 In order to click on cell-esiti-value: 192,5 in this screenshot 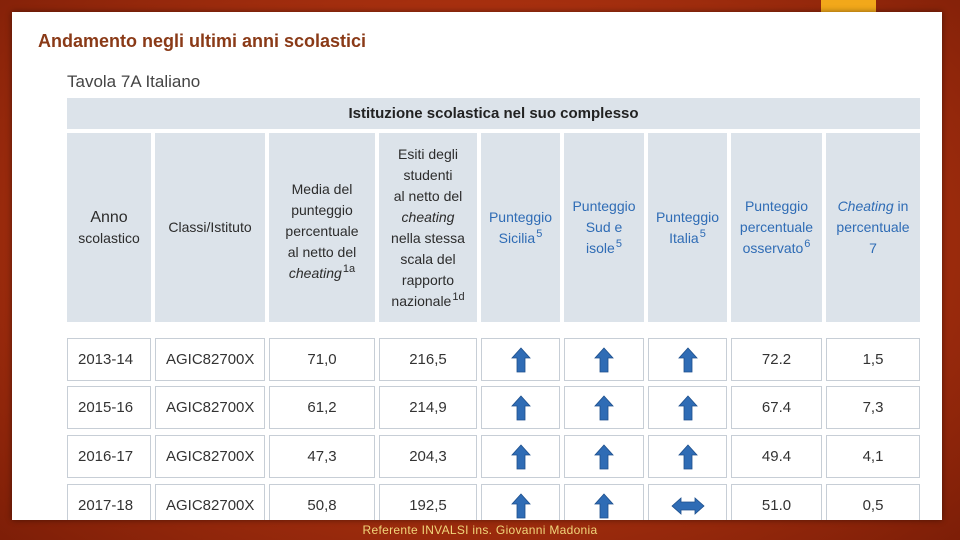, I will do `click(428, 505)`.